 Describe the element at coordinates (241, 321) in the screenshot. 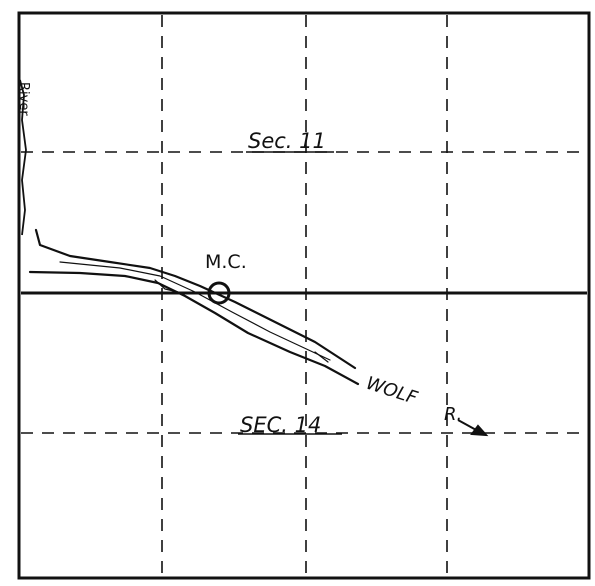

I see `river-channel-loop` at that location.